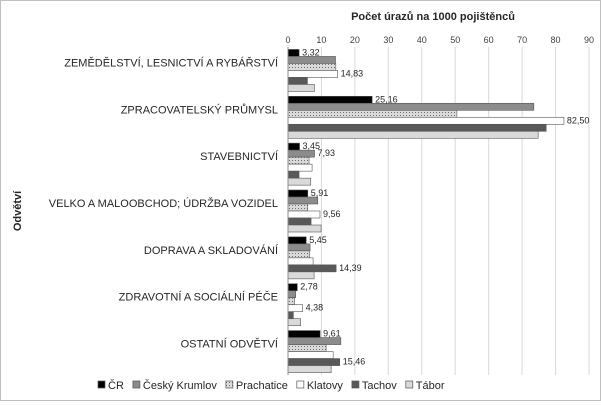  Describe the element at coordinates (352, 73) in the screenshot. I see `data-label: 14,83` at that location.